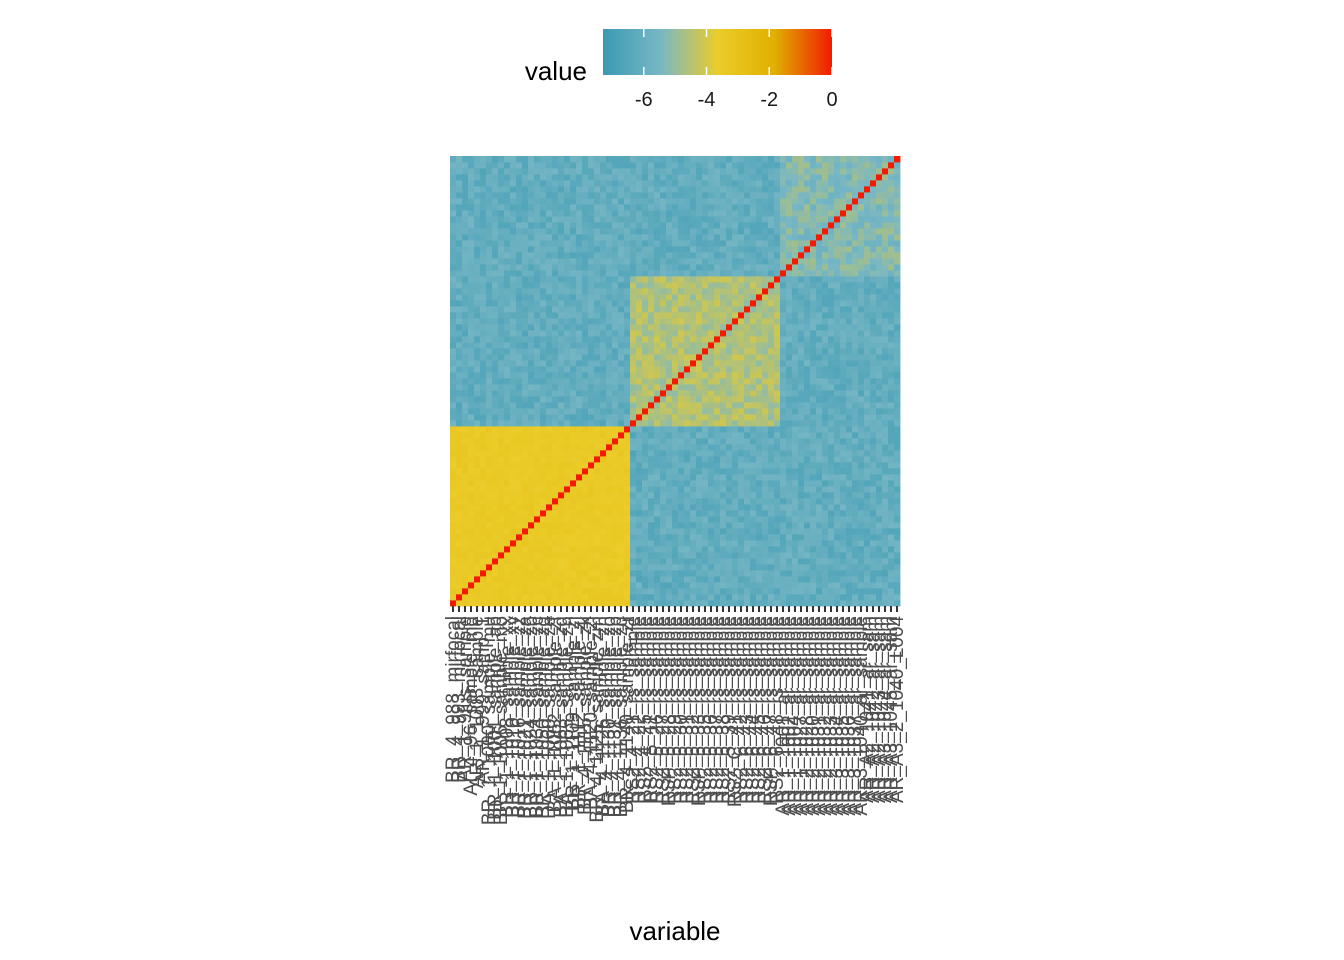 The width and height of the screenshot is (1344, 960). I want to click on legend-tick-label: -4, so click(707, 100).